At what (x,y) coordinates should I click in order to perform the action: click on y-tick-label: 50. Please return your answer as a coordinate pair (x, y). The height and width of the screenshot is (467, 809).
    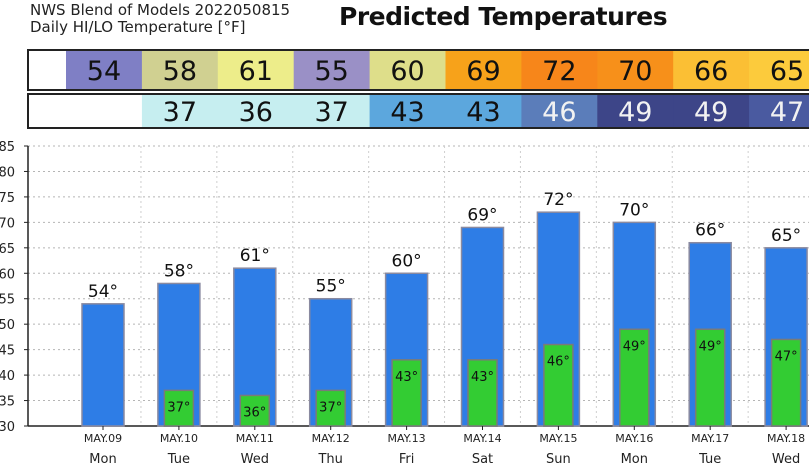
    Looking at the image, I should click on (7, 325).